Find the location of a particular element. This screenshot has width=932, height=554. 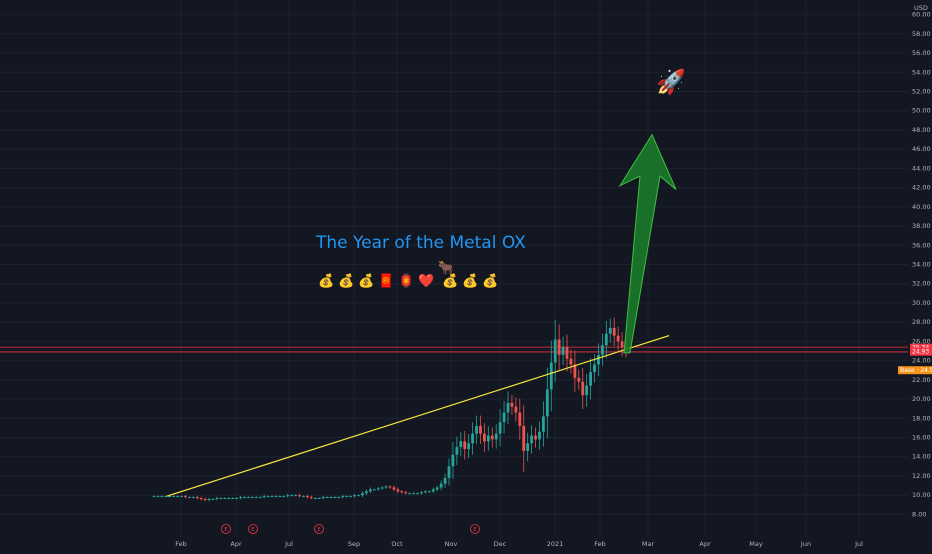

x-tick-label: Oct is located at coordinates (397, 544).